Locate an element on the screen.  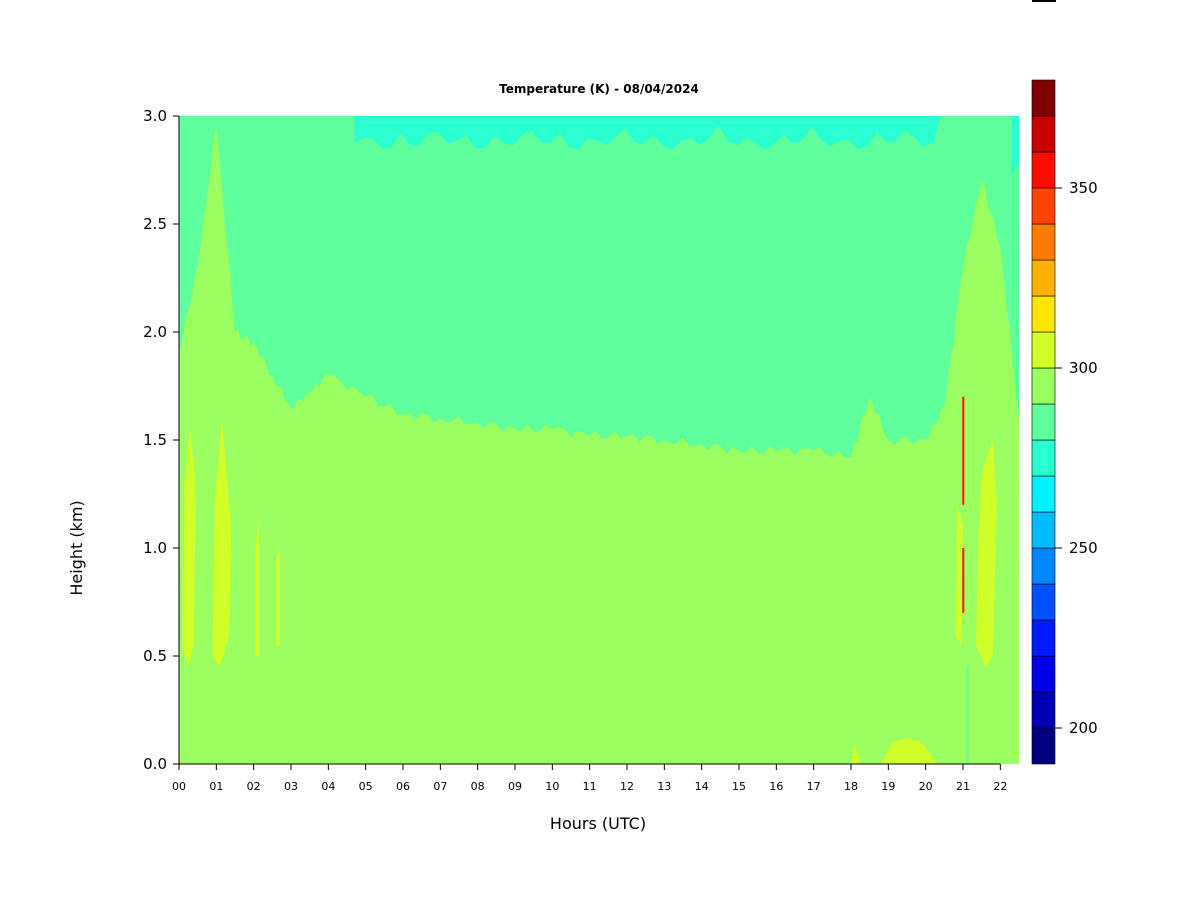
x-tick-label: 09 is located at coordinates (515, 786).